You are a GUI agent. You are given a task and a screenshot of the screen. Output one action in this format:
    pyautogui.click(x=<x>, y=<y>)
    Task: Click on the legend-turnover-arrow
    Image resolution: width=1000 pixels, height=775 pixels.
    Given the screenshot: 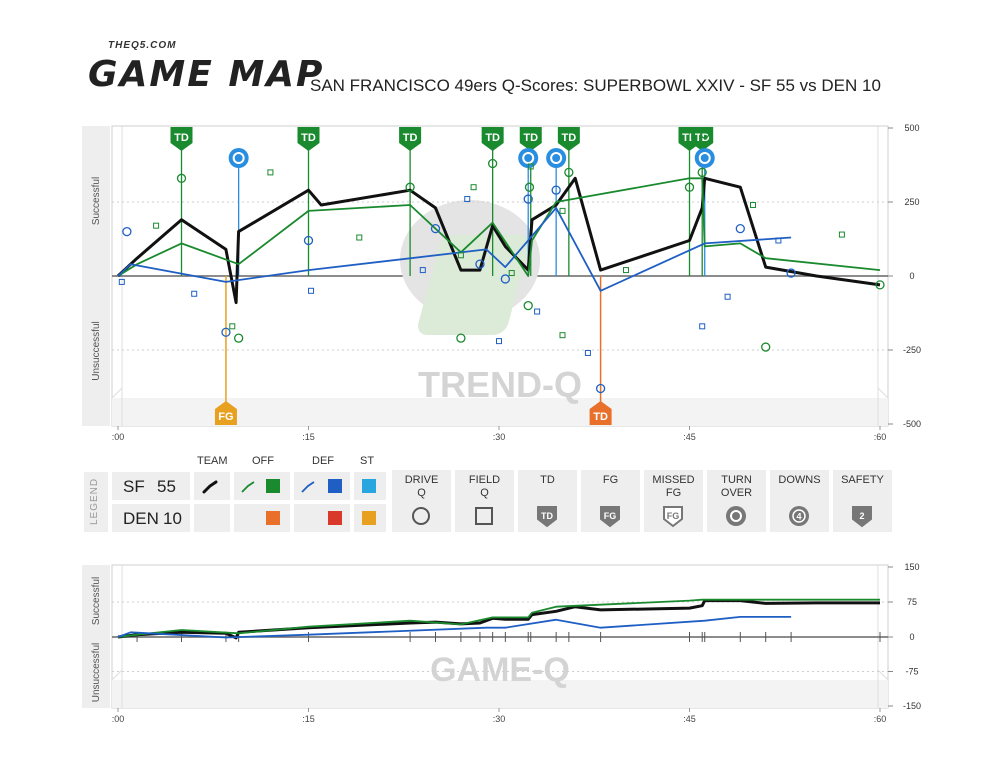 What is the action you would take?
    pyautogui.click(x=736, y=516)
    